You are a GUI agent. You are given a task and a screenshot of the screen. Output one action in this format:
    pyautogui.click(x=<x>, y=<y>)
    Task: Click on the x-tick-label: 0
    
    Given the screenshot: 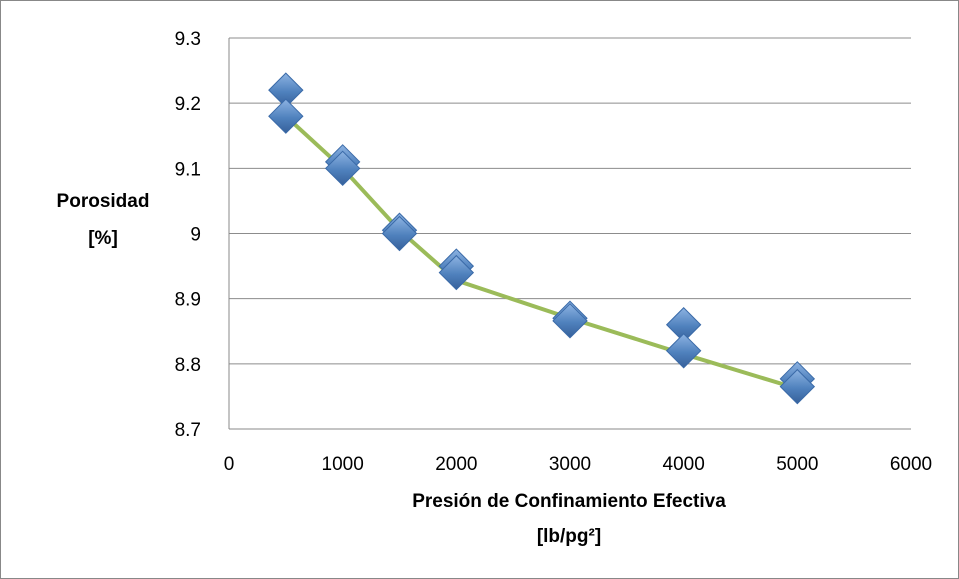 What is the action you would take?
    pyautogui.click(x=229, y=464)
    